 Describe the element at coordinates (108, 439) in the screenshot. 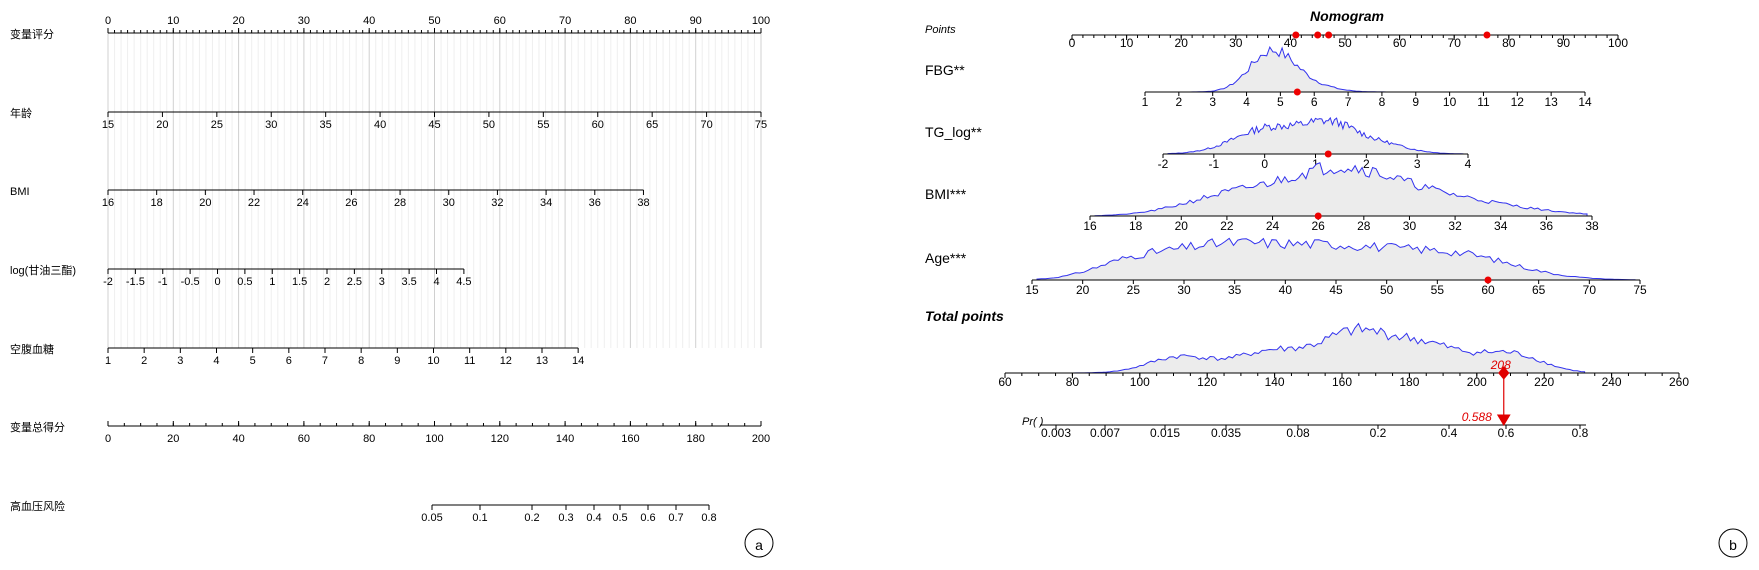

I see `a-total-tick-label: 0` at that location.